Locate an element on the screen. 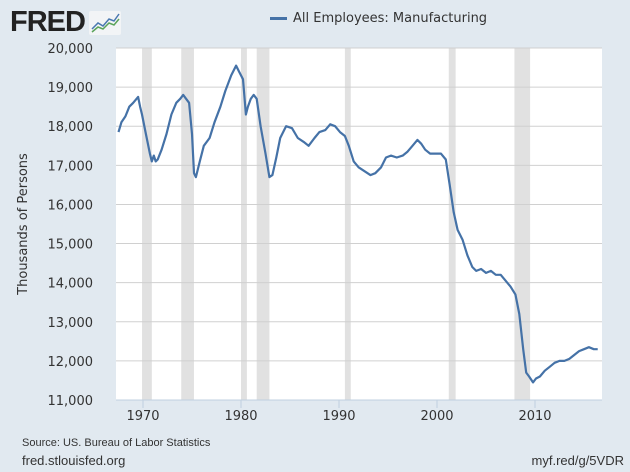 This screenshot has height=472, width=630. x-tick-label: 2000 is located at coordinates (436, 416).